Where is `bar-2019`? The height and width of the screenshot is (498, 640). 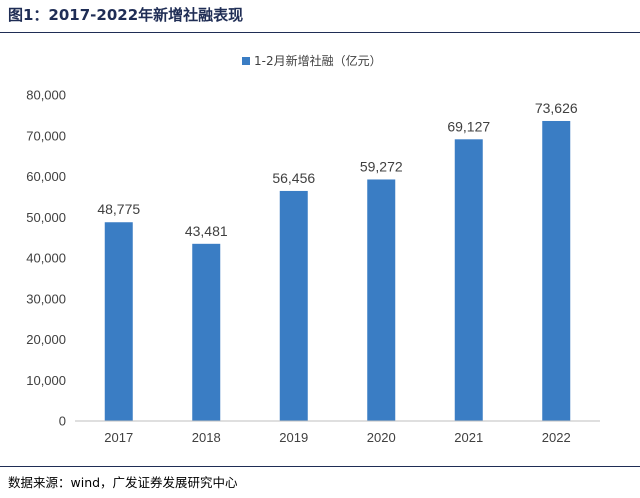
bar-2019 is located at coordinates (293, 305).